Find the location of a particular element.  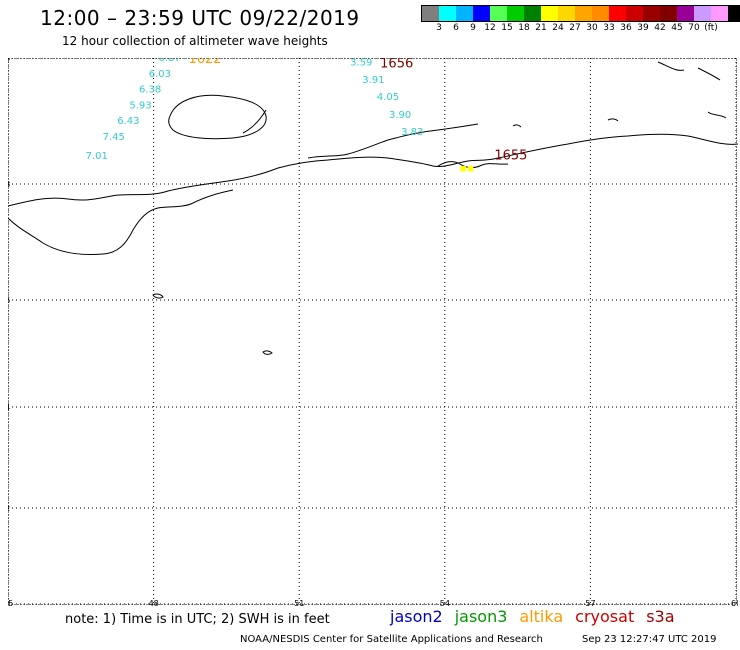

color-scale-bar is located at coordinates (580, 13).